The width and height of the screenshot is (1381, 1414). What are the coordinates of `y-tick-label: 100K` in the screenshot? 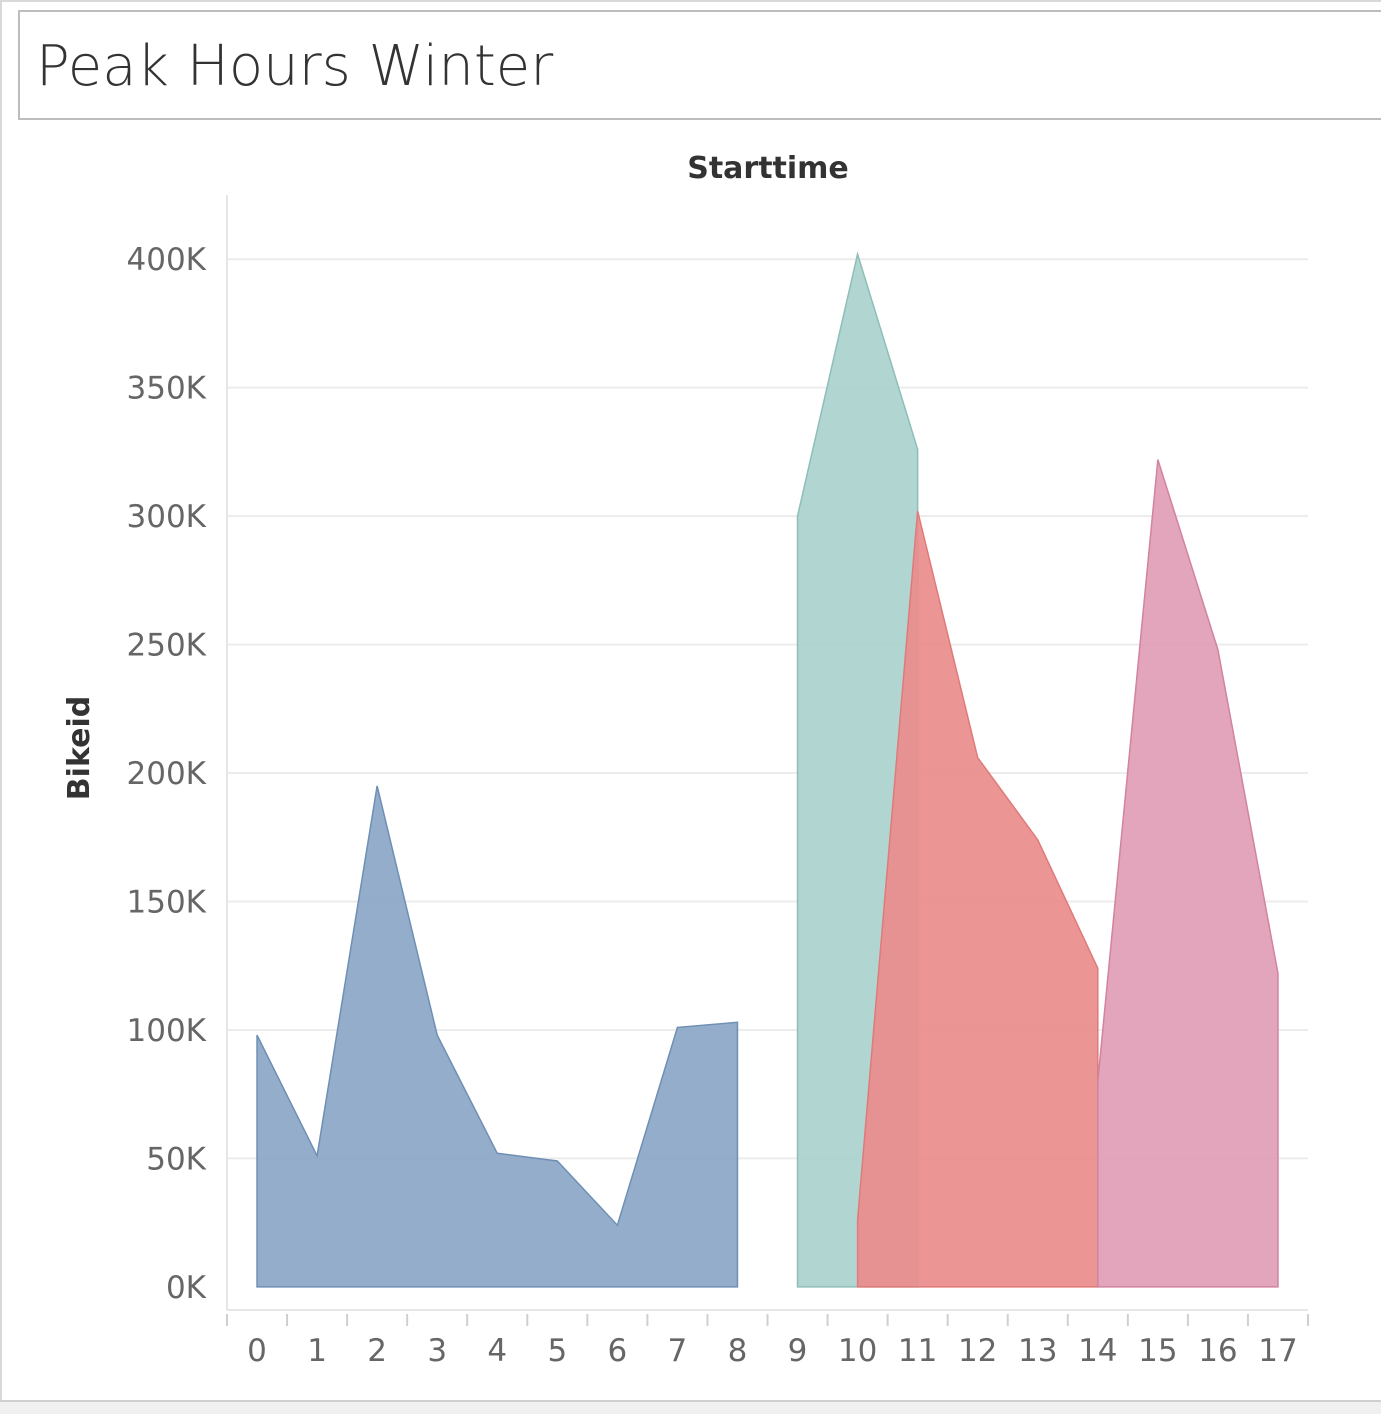 It's located at (167, 1031).